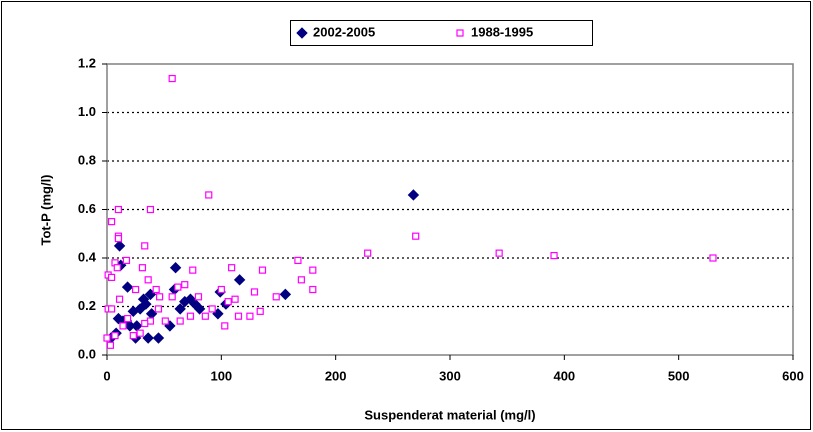 The height and width of the screenshot is (432, 813). Describe the element at coordinates (449, 414) in the screenshot. I see `x-axis-title: Suspenderat material (mg/l)` at that location.